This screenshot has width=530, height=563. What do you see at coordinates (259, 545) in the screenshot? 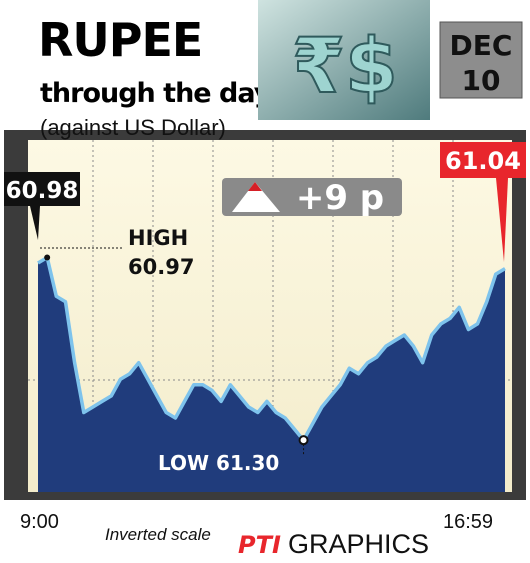
I see `source-brand: PTI` at bounding box center [259, 545].